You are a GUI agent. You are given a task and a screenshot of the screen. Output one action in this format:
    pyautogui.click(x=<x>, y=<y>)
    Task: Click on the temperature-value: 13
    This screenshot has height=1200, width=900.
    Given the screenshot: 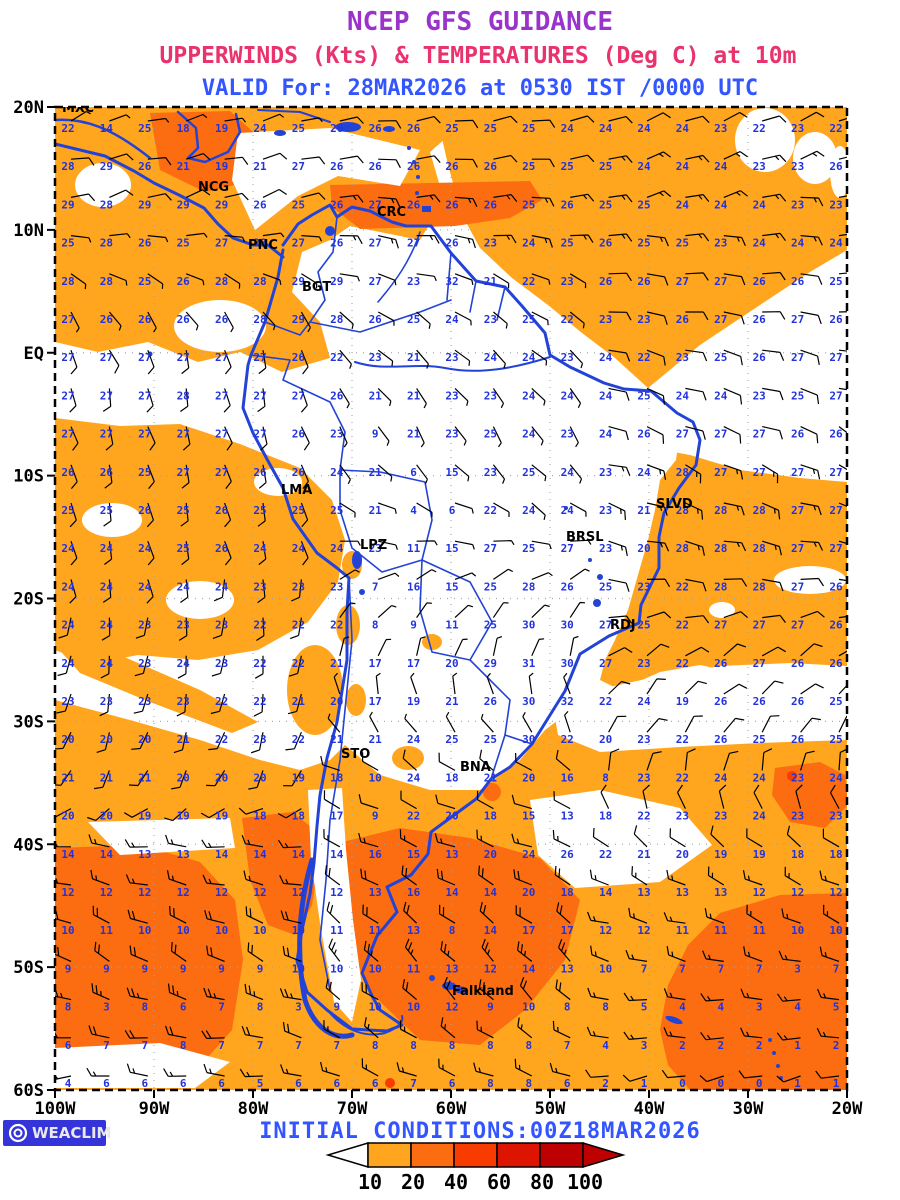 What is the action you would take?
    pyautogui.click(x=567, y=816)
    